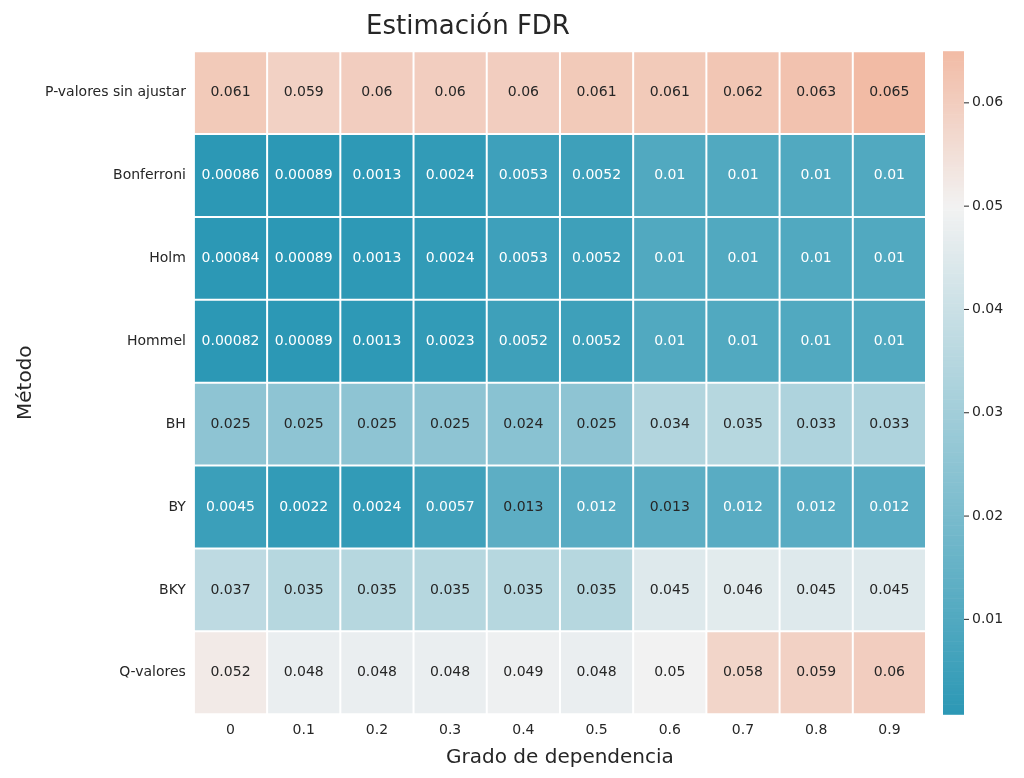  Describe the element at coordinates (669, 729) in the screenshot. I see `x-tick-label: 0.6` at that location.